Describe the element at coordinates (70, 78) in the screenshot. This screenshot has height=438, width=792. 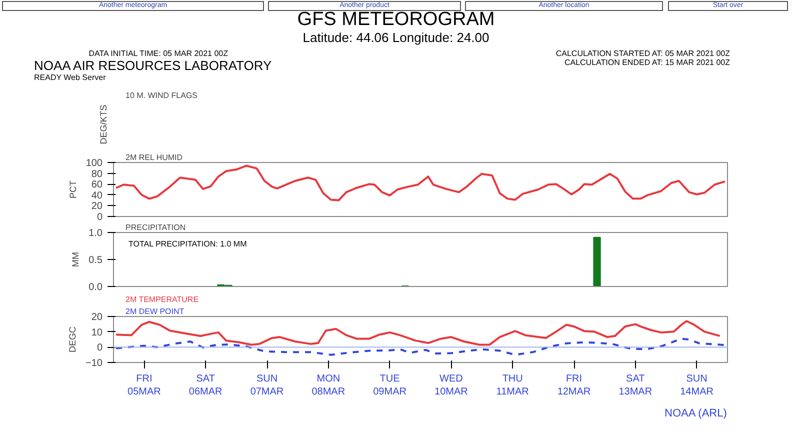
I see `text: READY Web Server` at that location.